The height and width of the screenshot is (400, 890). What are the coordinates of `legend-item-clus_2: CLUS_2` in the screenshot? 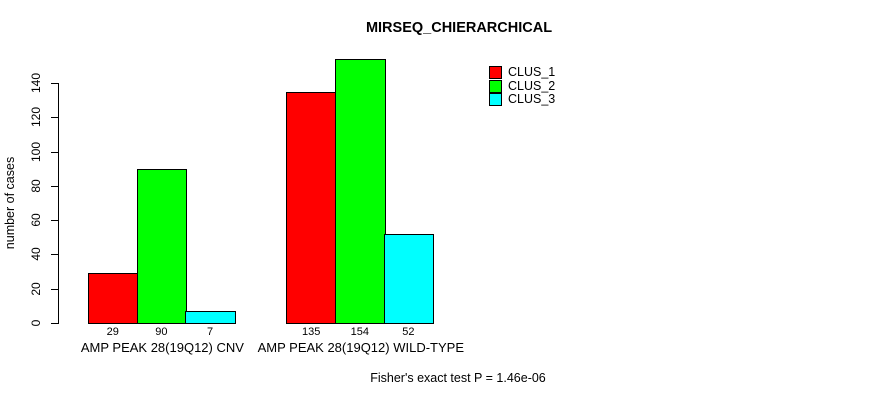 It's located at (522, 85).